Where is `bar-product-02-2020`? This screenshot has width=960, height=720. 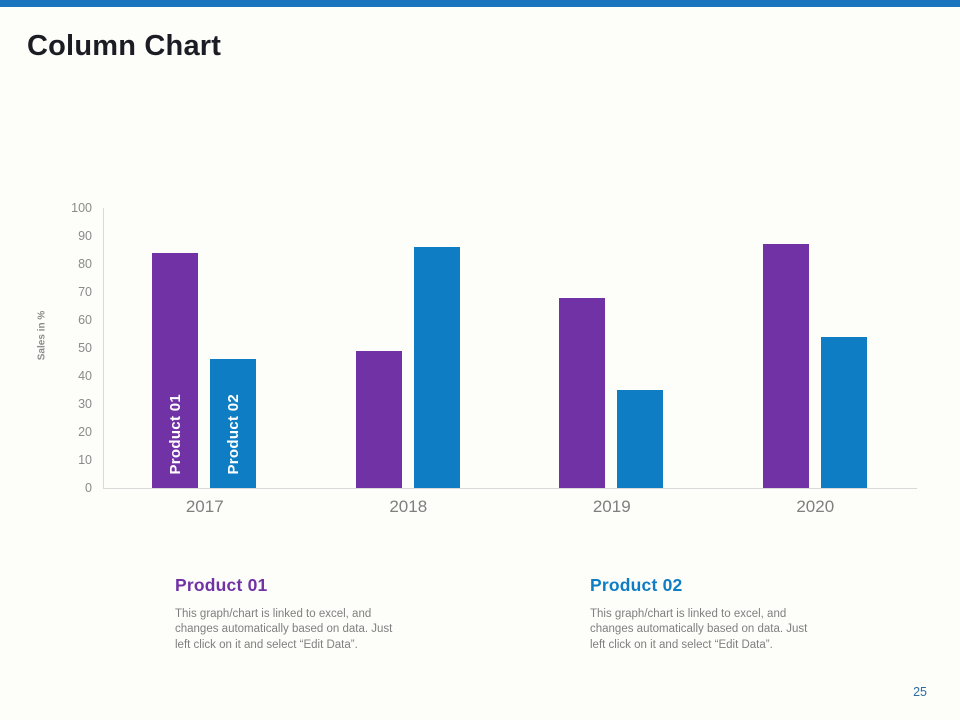 bar-product-02-2020 is located at coordinates (843, 412).